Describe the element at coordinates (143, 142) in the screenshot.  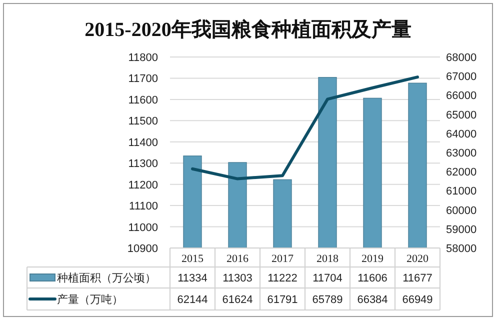
I see `y-tick-label: 11400` at that location.